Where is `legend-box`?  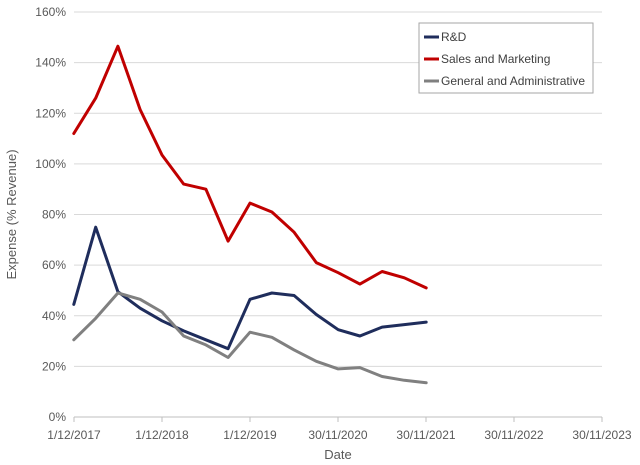
legend-box is located at coordinates (506, 58).